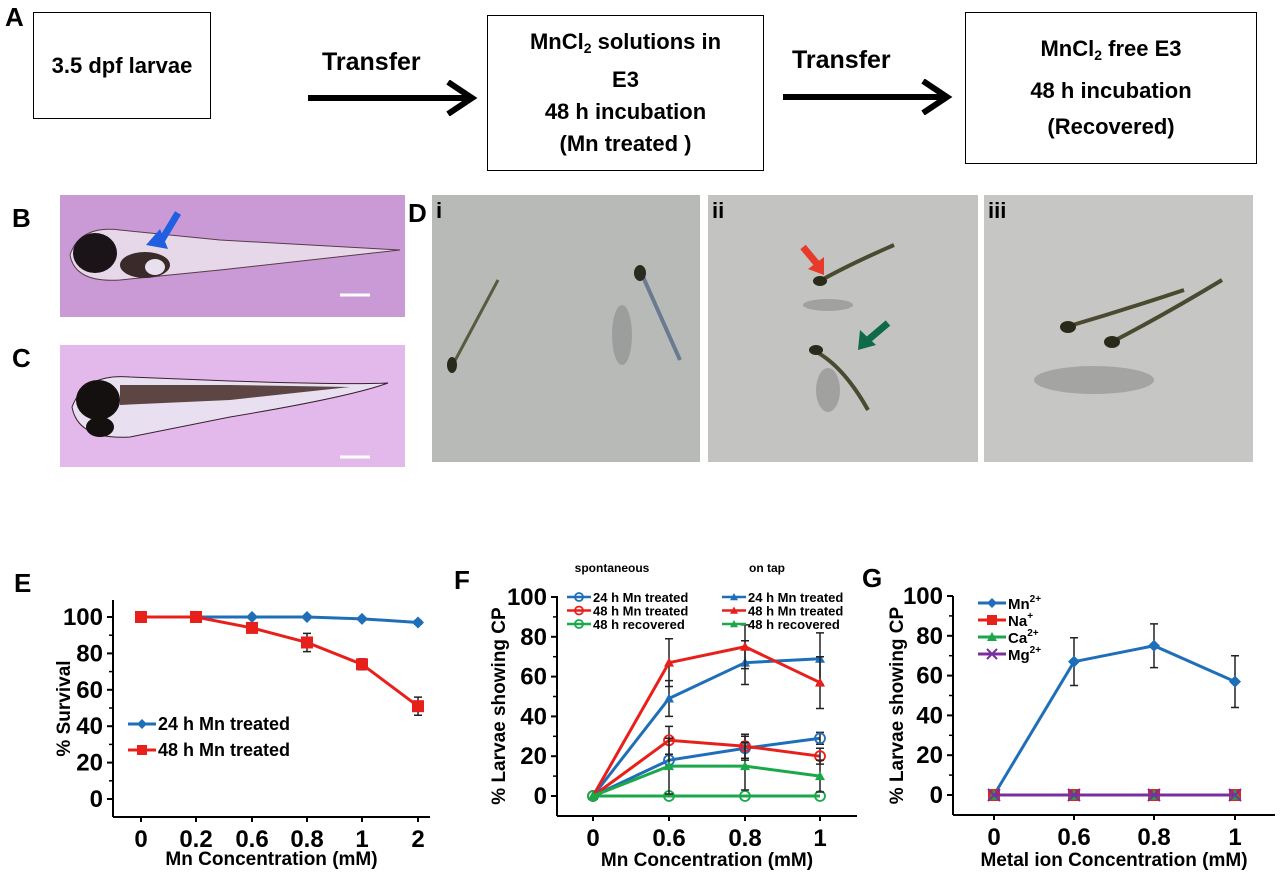 This screenshot has width=1283, height=879. What do you see at coordinates (462, 580) in the screenshot?
I see `panel-label-f: F` at bounding box center [462, 580].